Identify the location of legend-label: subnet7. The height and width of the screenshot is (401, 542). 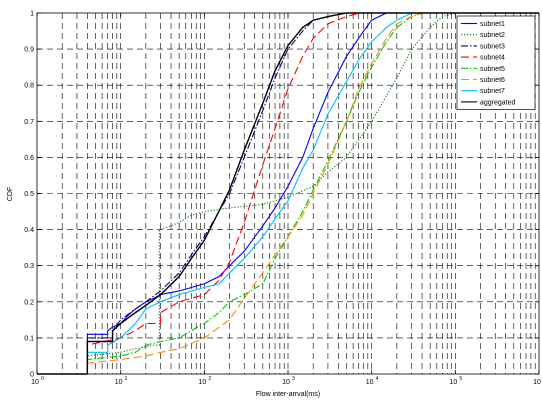
(492, 91).